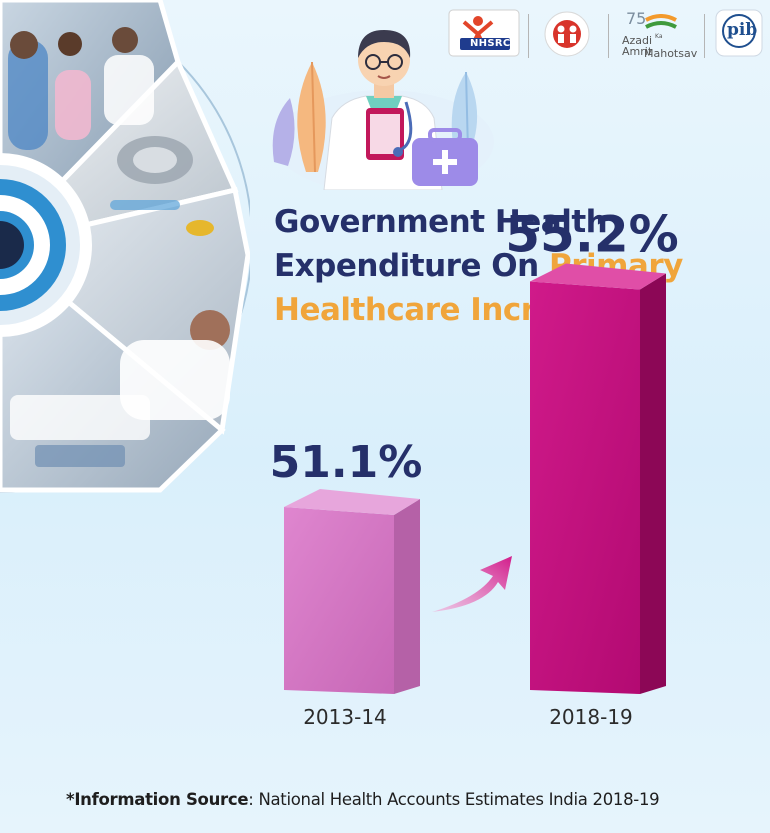  Describe the element at coordinates (445, 157) in the screenshot. I see `medical-kit-icon` at that location.